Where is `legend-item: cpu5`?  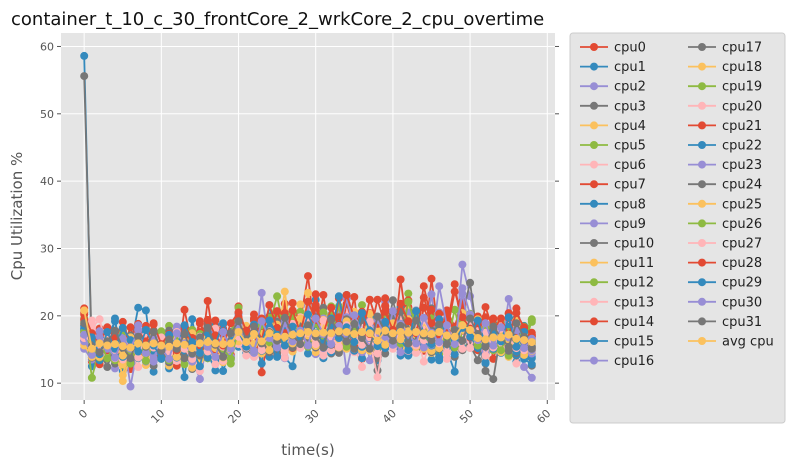 legend-item: cpu5 is located at coordinates (613, 146).